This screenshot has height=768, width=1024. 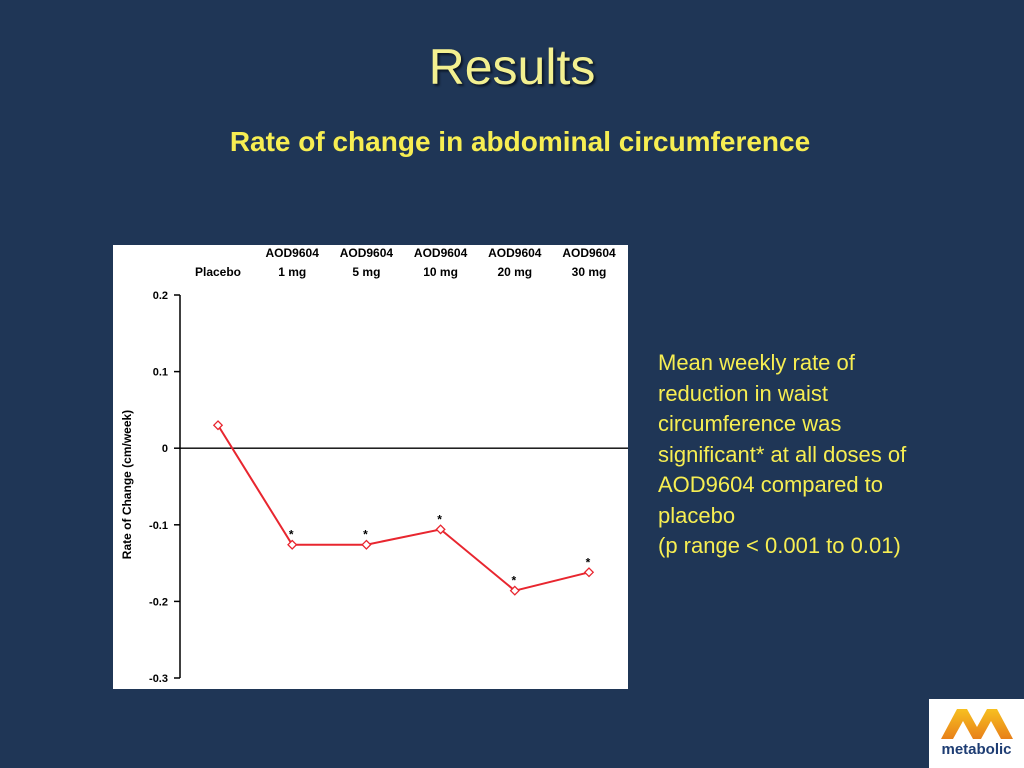 What do you see at coordinates (771, 484) in the screenshot?
I see `note-line: AOD9604 compared to` at bounding box center [771, 484].